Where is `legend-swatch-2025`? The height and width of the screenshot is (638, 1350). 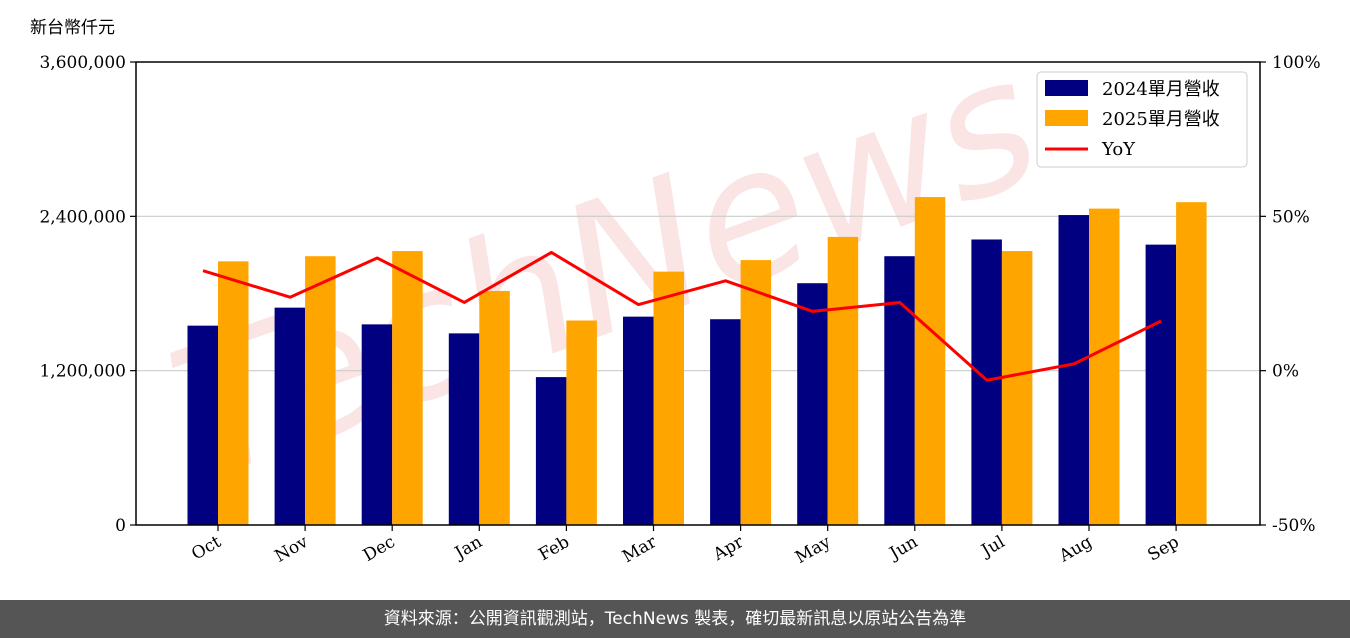 legend-swatch-2025 is located at coordinates (1066, 118).